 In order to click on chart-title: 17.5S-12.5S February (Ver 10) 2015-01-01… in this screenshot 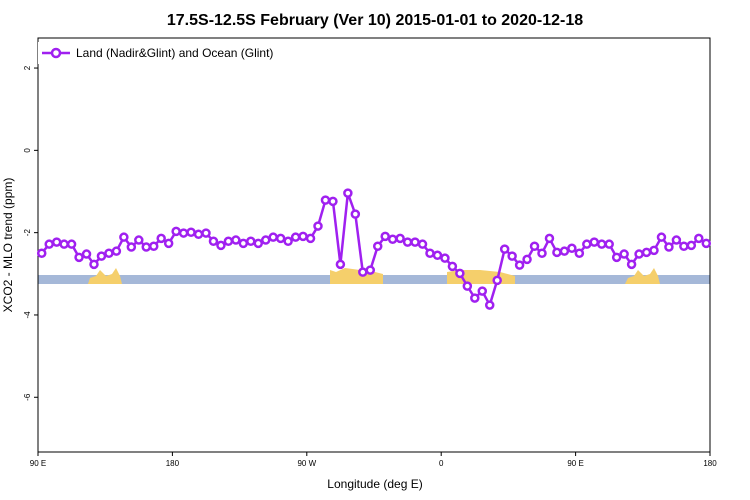, I will do `click(375, 20)`.